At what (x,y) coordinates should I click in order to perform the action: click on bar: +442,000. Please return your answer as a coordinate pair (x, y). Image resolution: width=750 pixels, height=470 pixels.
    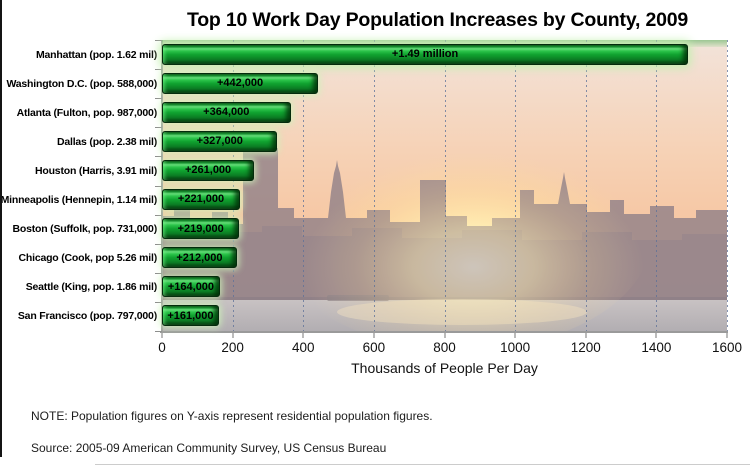
    Looking at the image, I should click on (240, 83).